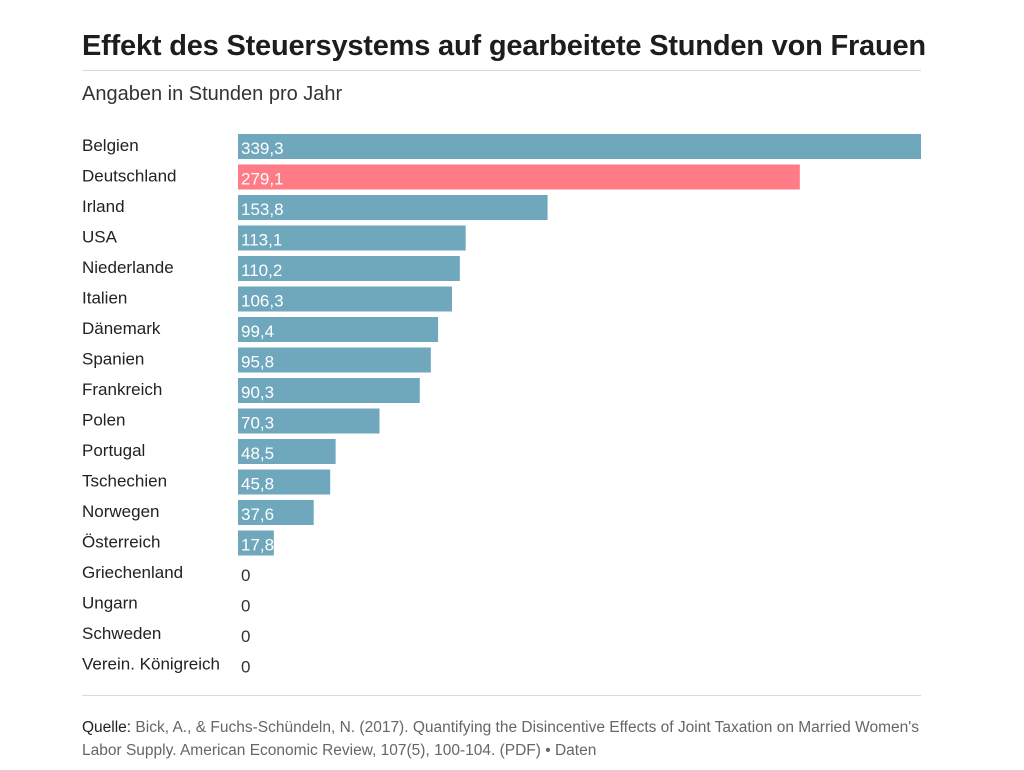  What do you see at coordinates (103, 206) in the screenshot?
I see `category-label: Irland` at bounding box center [103, 206].